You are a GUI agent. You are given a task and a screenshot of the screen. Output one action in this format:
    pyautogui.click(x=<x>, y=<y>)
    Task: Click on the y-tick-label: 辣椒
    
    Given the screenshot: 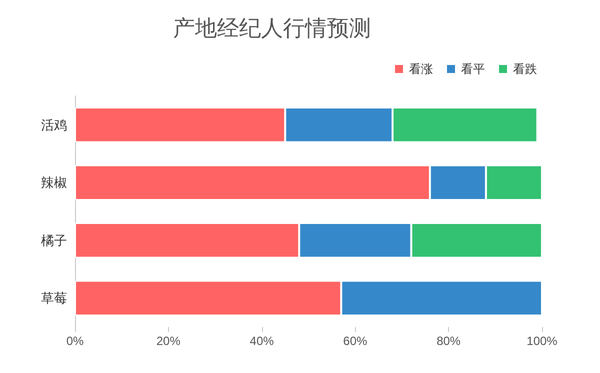 What is the action you would take?
    pyautogui.click(x=54, y=182)
    